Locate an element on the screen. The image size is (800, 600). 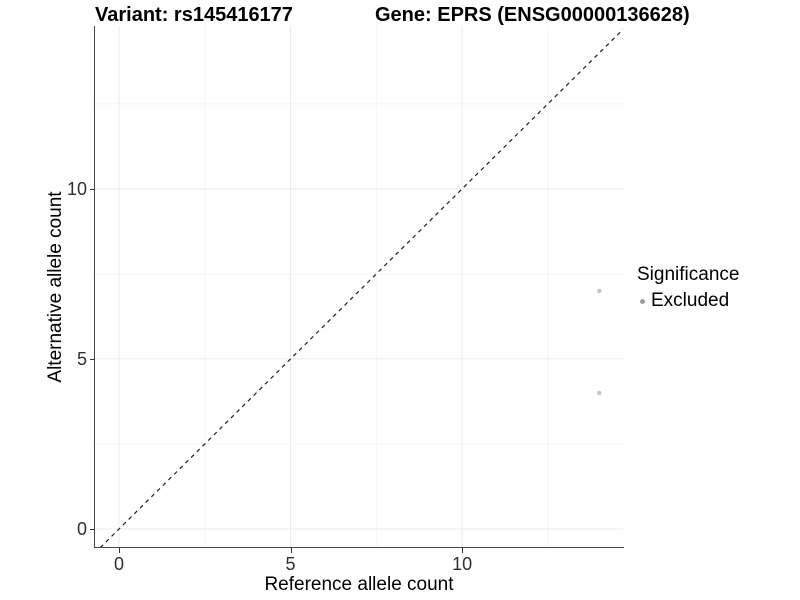
x-axis-line is located at coordinates (359, 547).